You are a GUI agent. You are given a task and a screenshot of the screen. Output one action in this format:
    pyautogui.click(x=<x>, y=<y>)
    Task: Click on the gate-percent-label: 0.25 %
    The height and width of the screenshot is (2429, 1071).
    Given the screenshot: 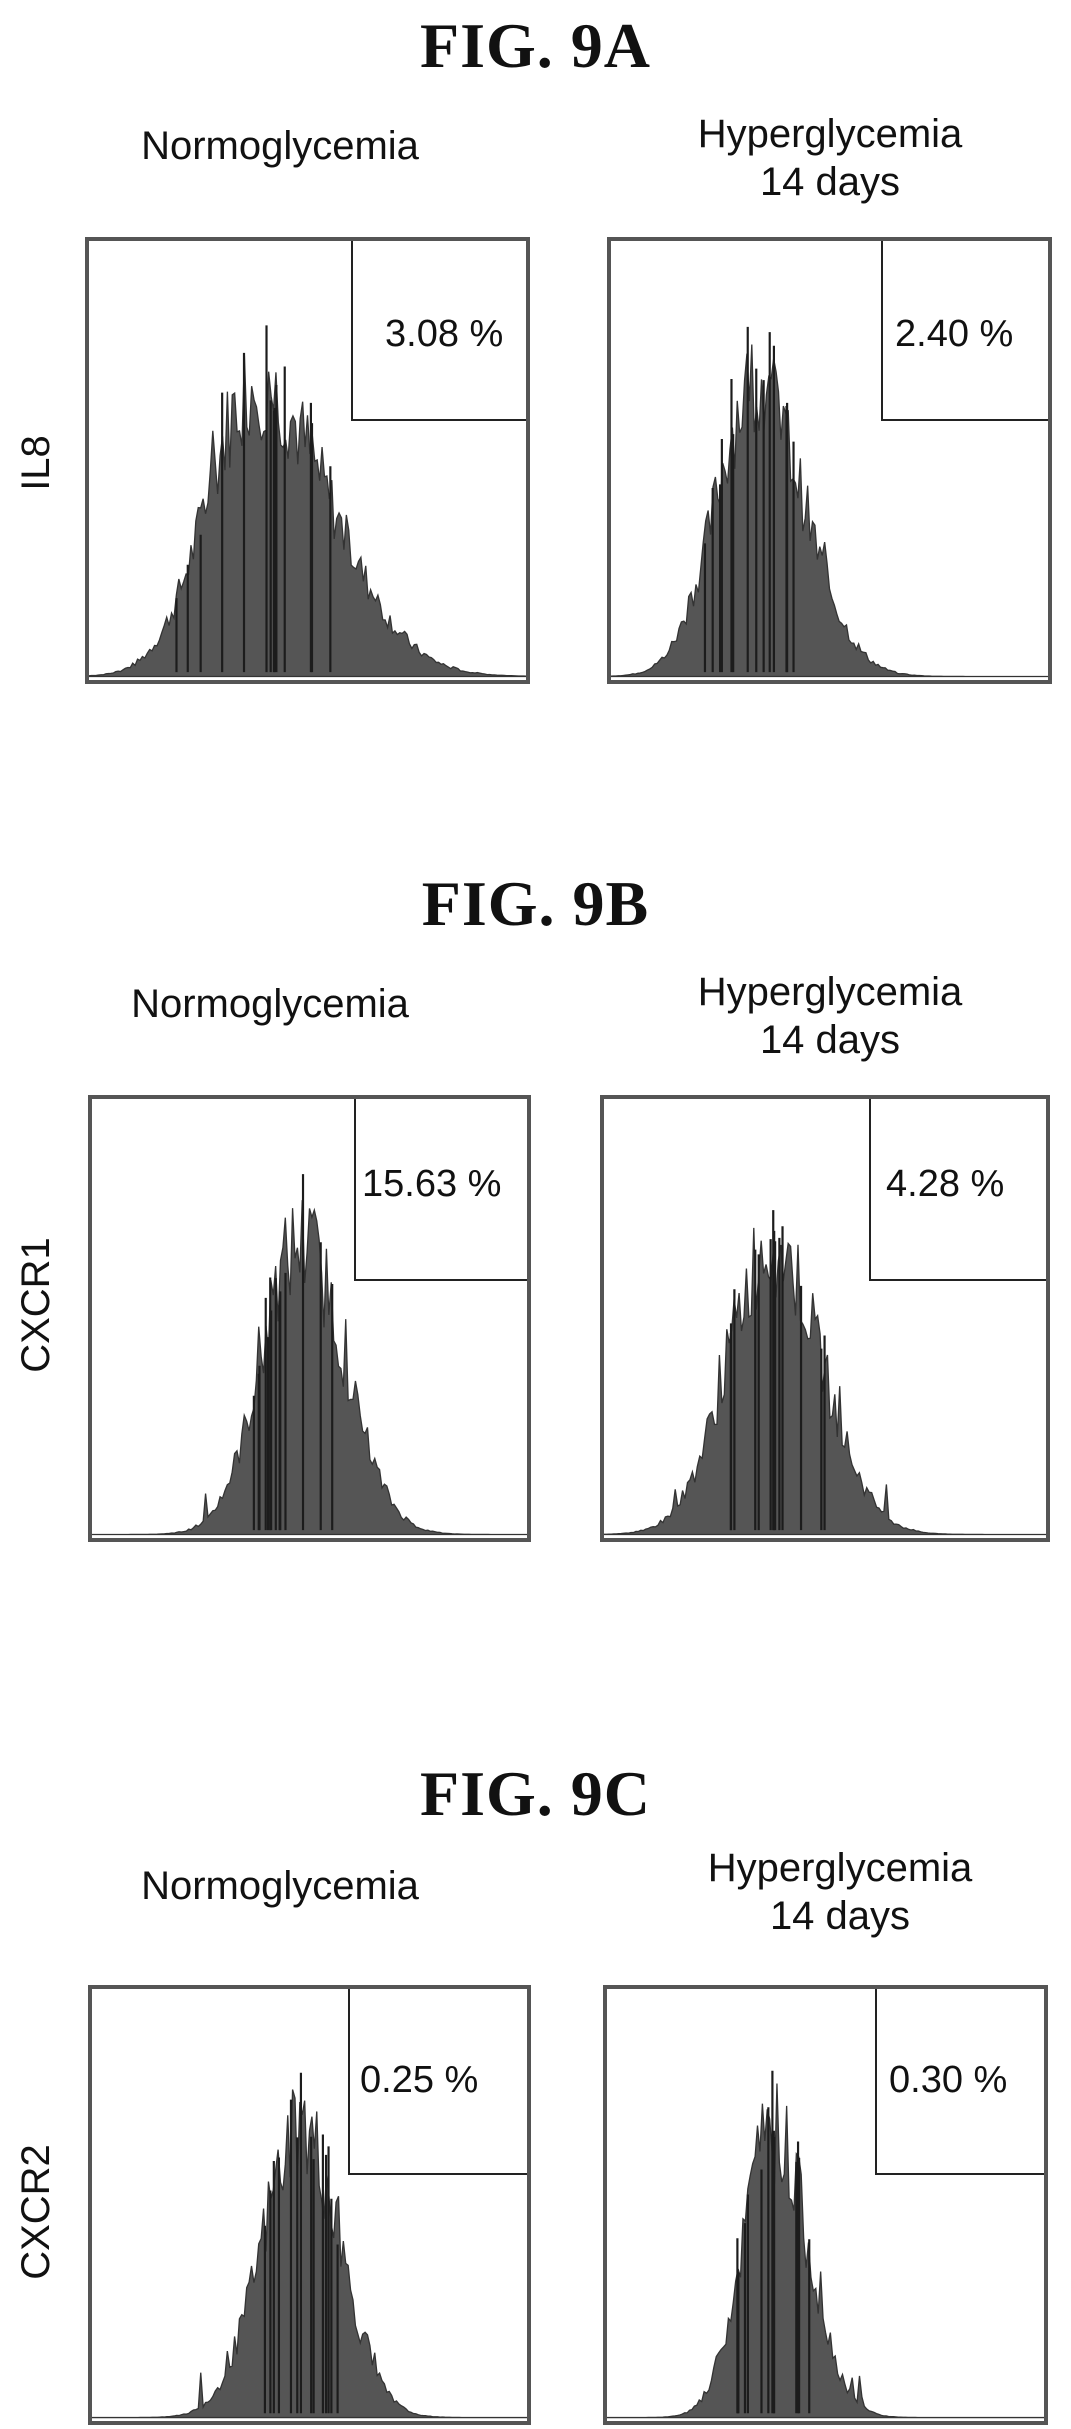 What is the action you would take?
    pyautogui.click(x=419, y=2080)
    